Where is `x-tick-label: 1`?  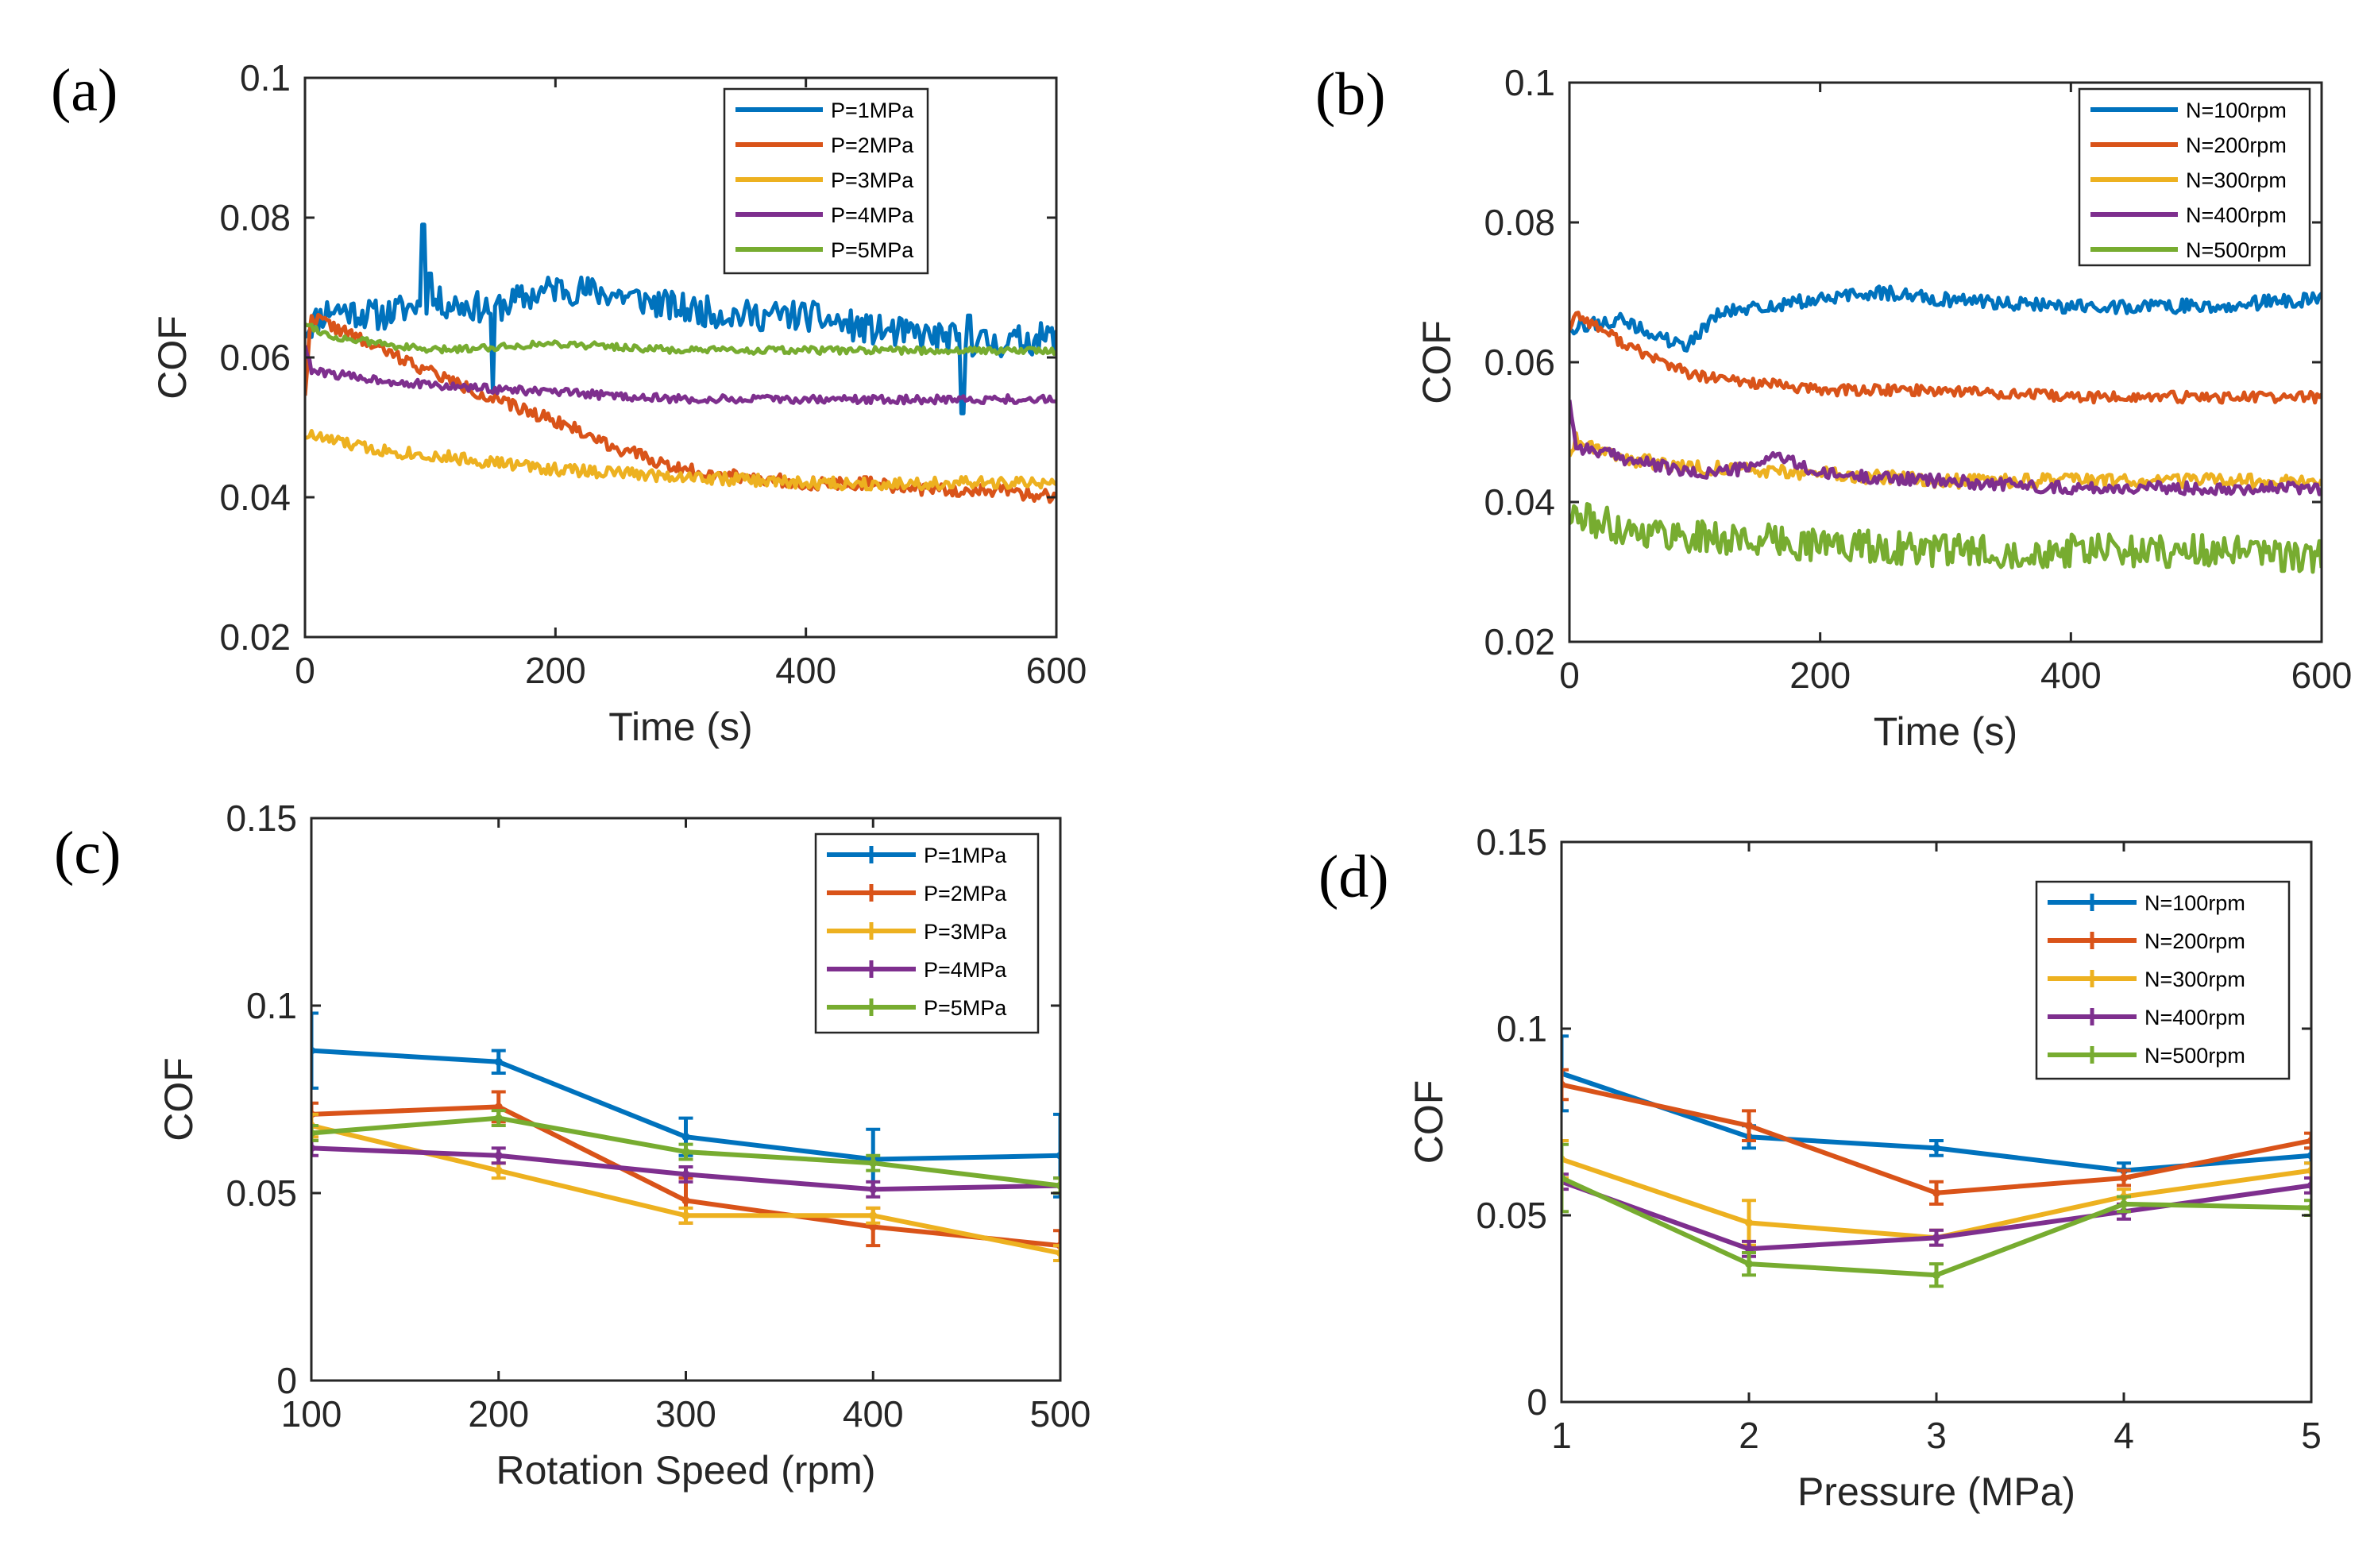 x-tick-label: 1 is located at coordinates (1561, 1435).